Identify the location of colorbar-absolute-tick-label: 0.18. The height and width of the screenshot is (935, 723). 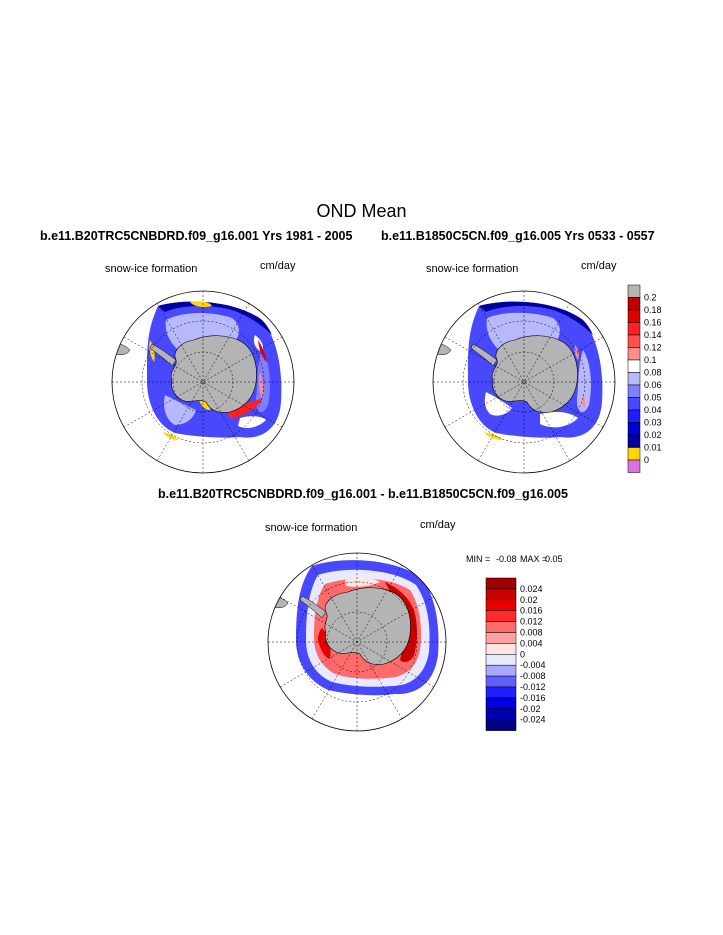
(653, 310).